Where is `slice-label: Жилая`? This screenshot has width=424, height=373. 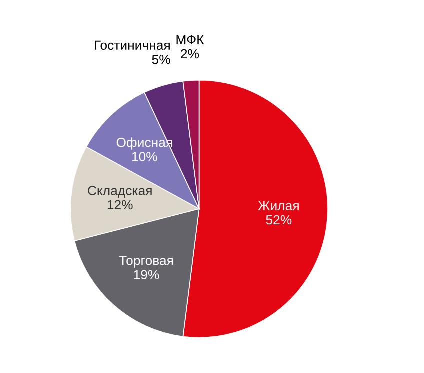
slice-label: Жилая is located at coordinates (278, 205).